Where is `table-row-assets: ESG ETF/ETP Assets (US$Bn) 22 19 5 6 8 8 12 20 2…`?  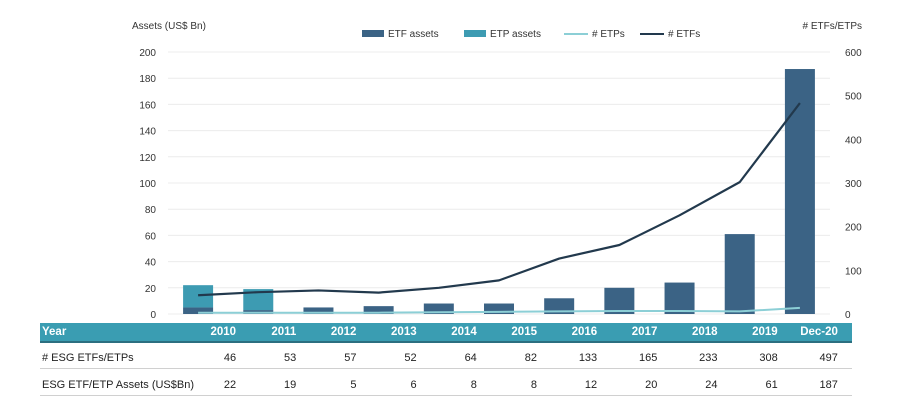
table-row-assets: ESG ETF/ETP Assets (US$Bn) 22 19 5 6 8 8 12 20 2… is located at coordinates (446, 385).